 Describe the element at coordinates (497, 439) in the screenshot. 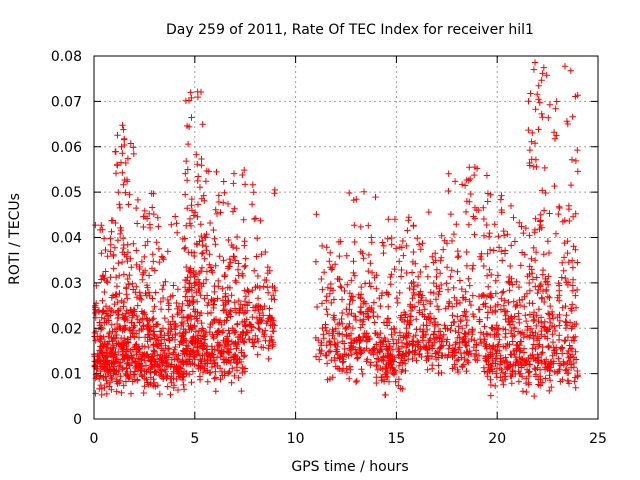

I see `x-tick-label: 20` at that location.